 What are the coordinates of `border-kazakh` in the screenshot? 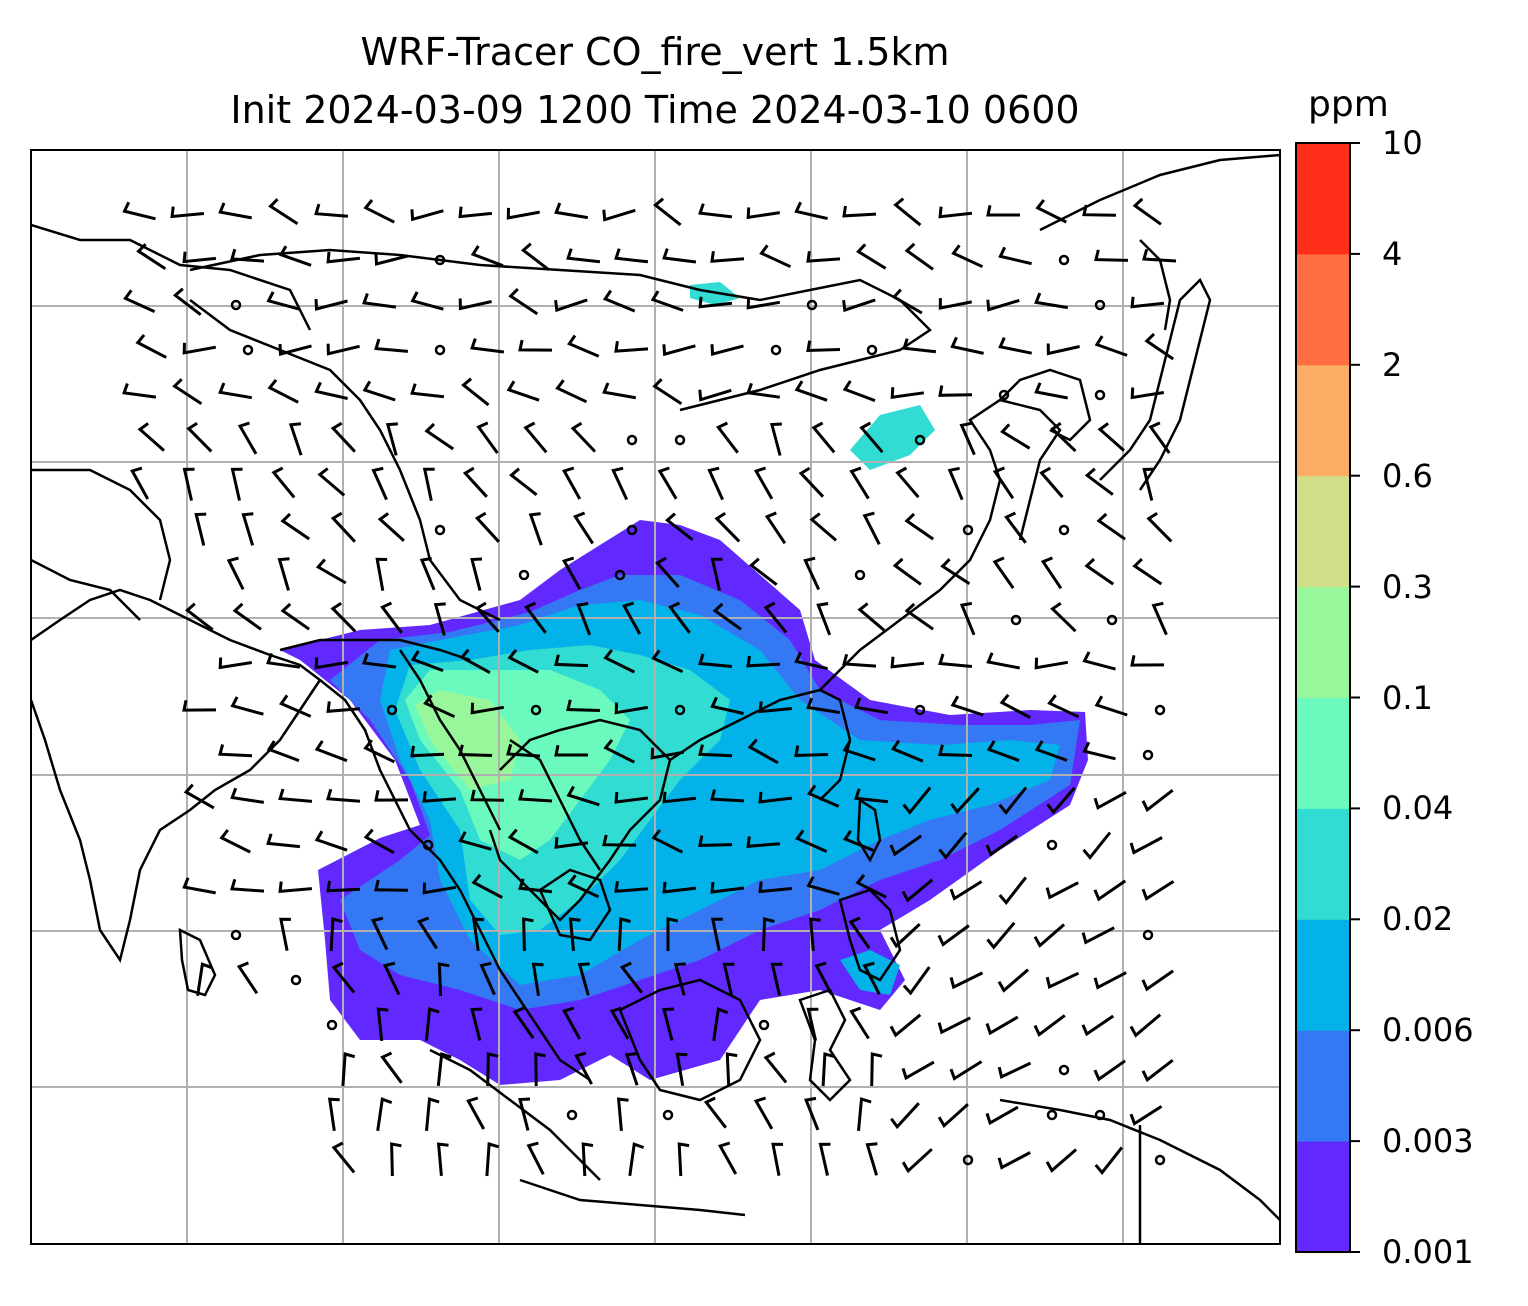 It's located at (171, 277).